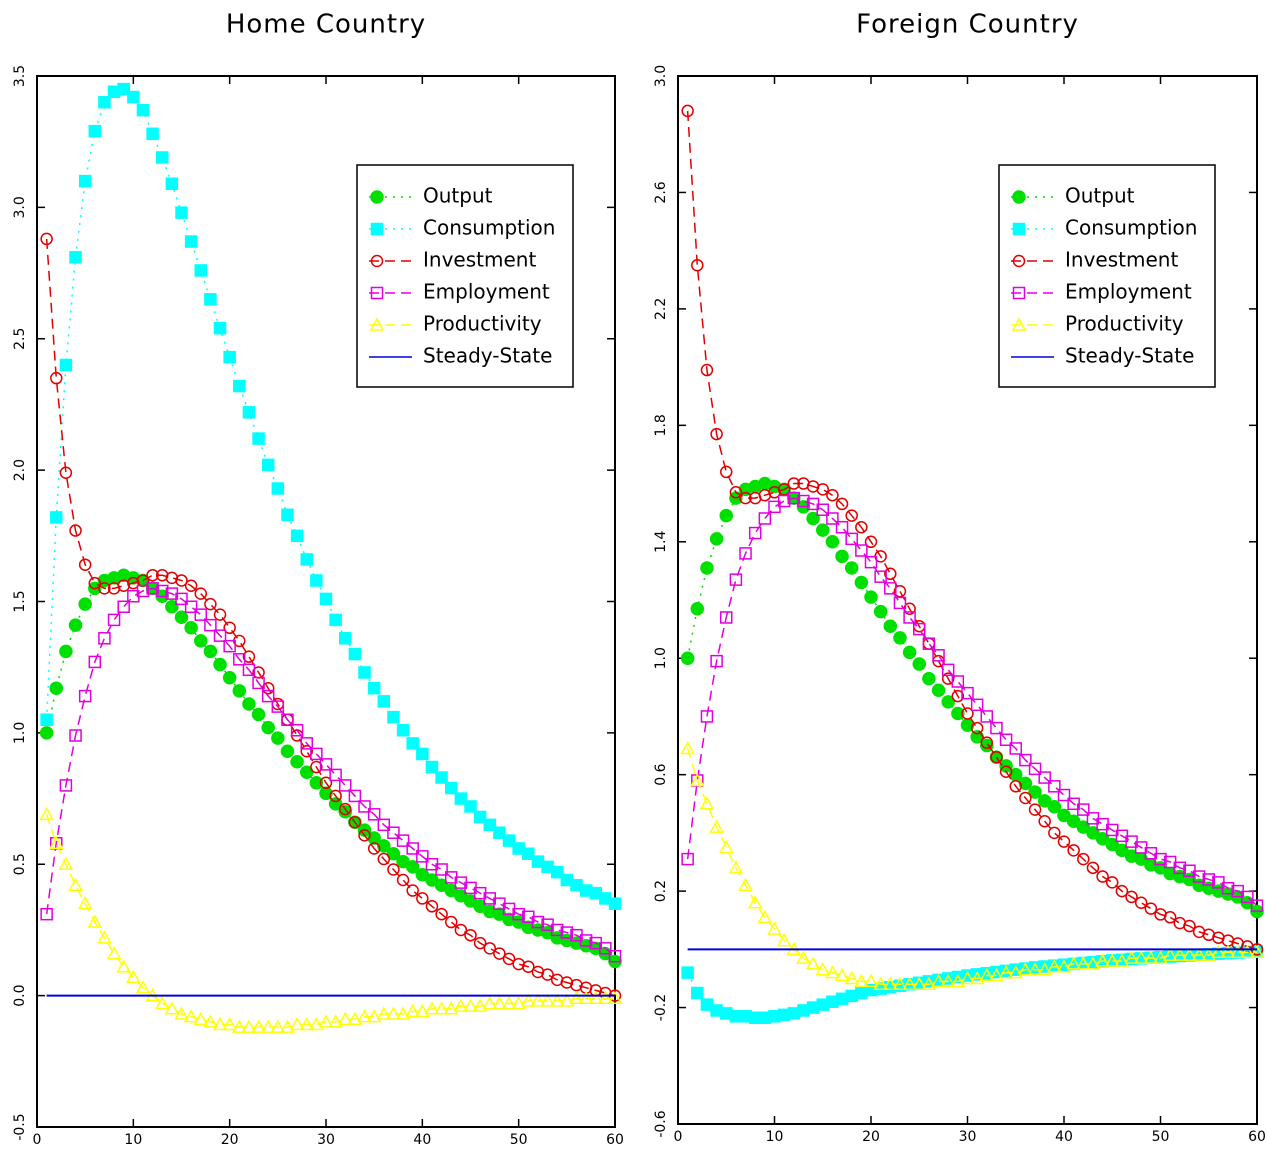  I want to click on y-tick-label: -0.2, so click(661, 1007).